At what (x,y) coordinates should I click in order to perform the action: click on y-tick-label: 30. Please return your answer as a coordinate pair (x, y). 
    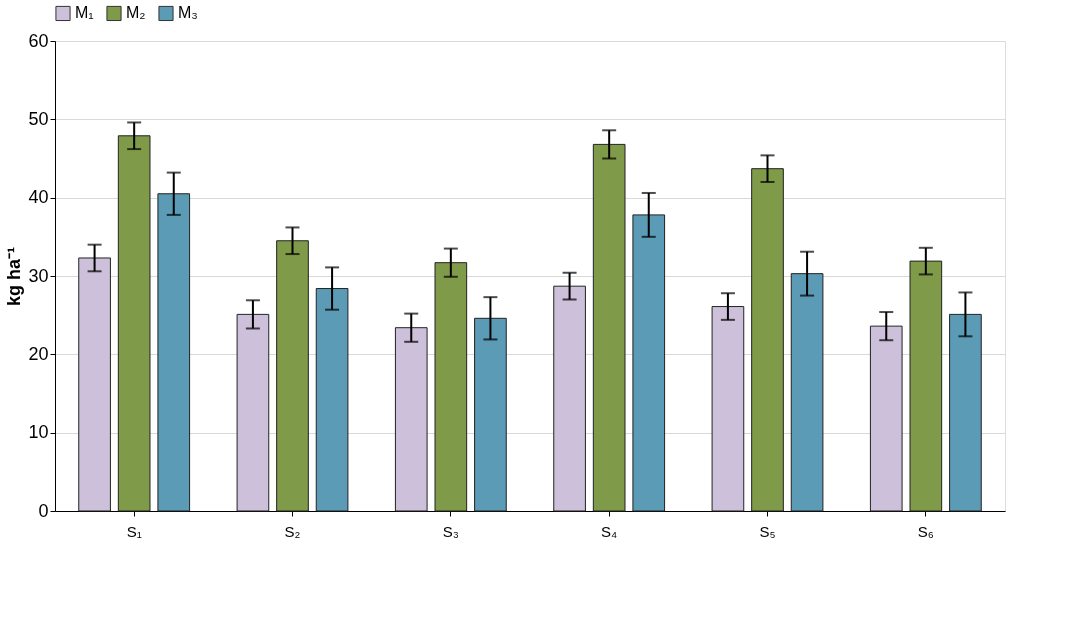
    Looking at the image, I should click on (38, 275).